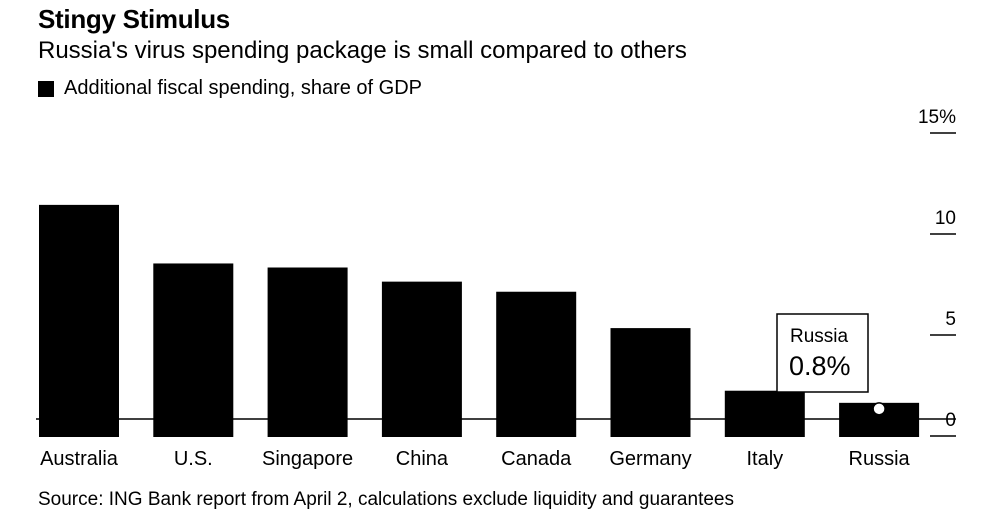  I want to click on bar-canada, so click(536, 364).